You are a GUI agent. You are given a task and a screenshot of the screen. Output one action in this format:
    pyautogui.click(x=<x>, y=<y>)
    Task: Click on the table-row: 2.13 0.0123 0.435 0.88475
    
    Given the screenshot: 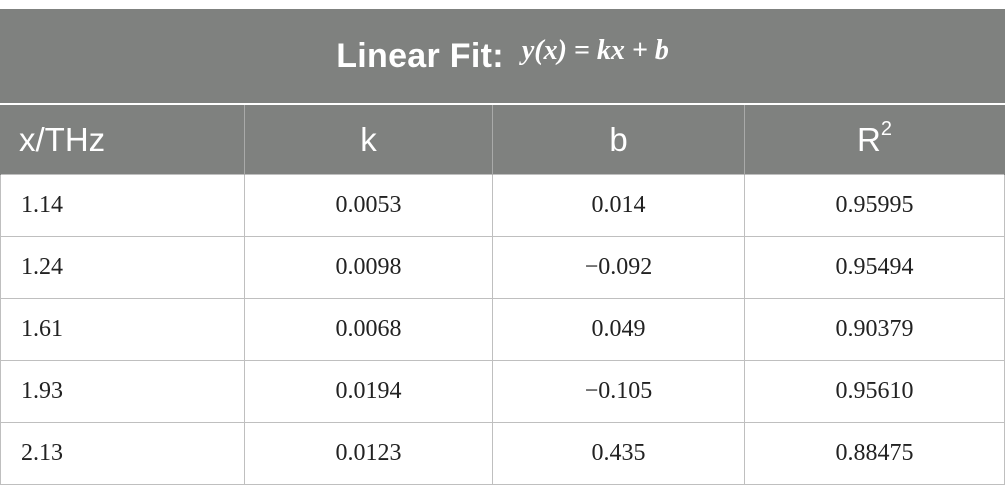 What is the action you would take?
    pyautogui.click(x=502, y=453)
    